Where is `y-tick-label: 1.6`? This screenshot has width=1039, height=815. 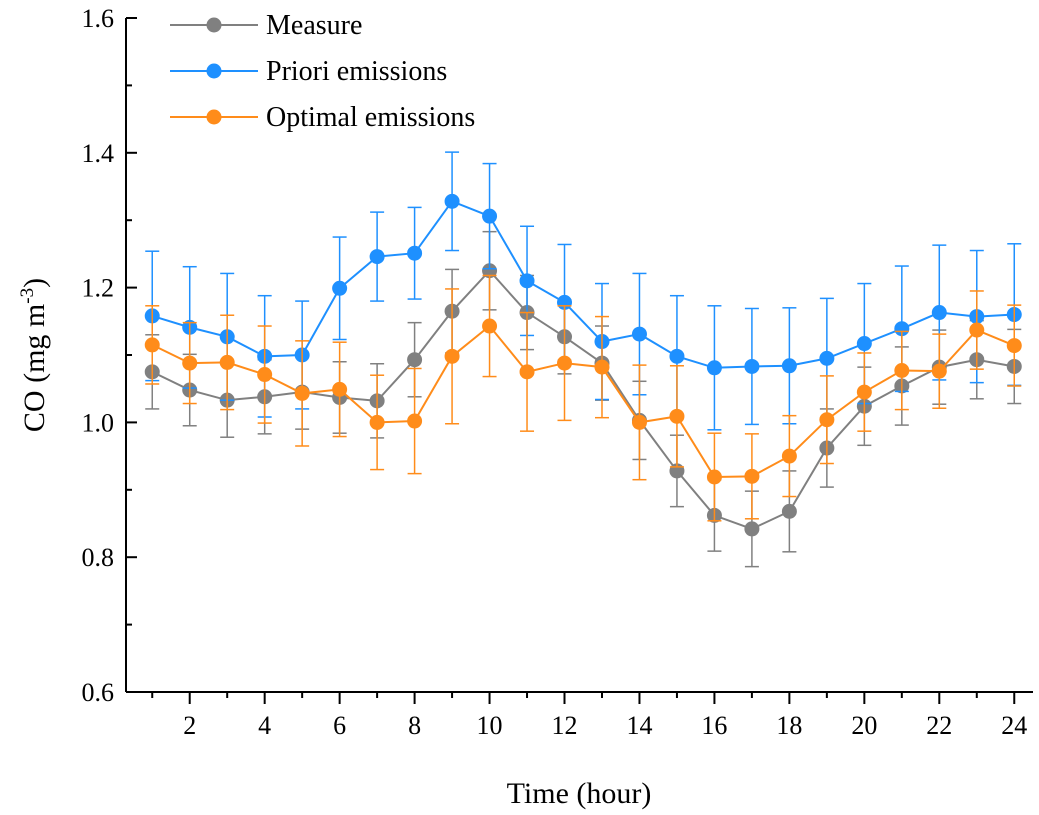
y-tick-label: 1.6 is located at coordinates (98, 18).